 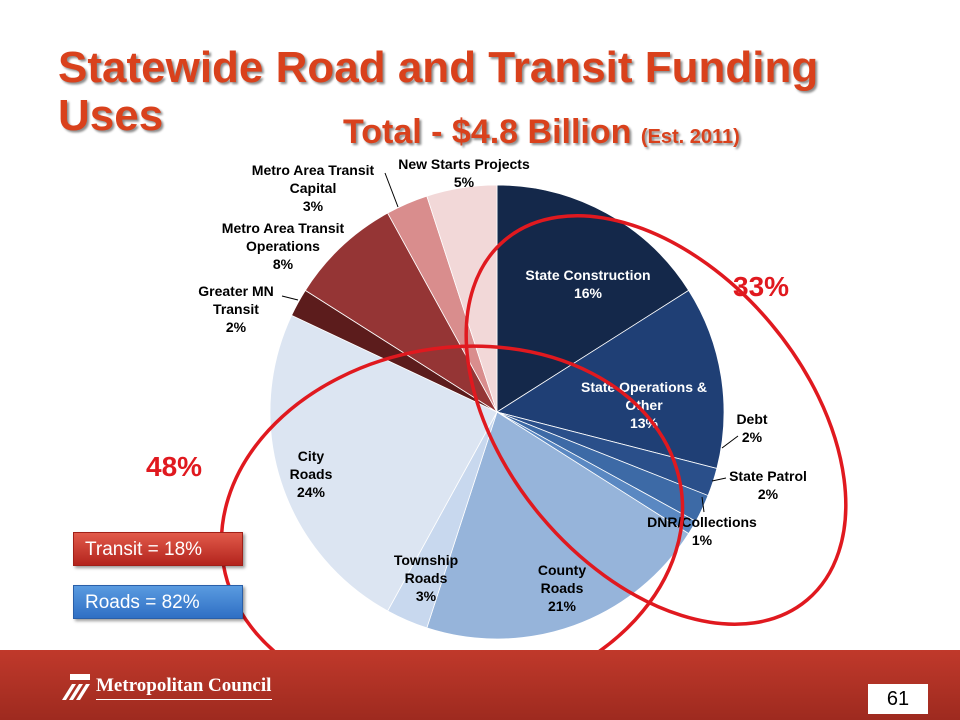 I want to click on transit-share-box: Transit = 18%, so click(x=158, y=549).